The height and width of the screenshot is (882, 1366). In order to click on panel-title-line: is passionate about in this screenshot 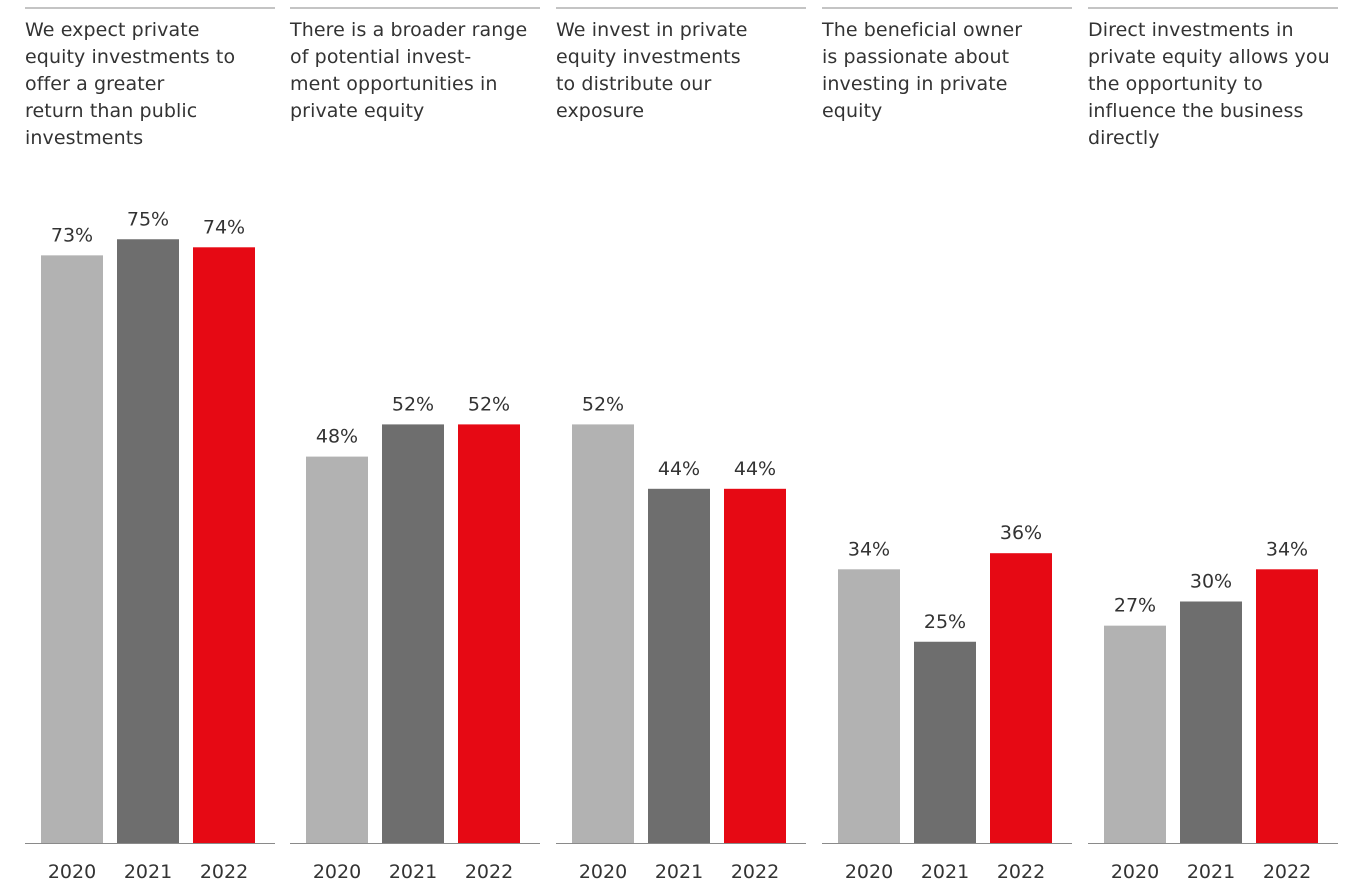, I will do `click(916, 57)`.